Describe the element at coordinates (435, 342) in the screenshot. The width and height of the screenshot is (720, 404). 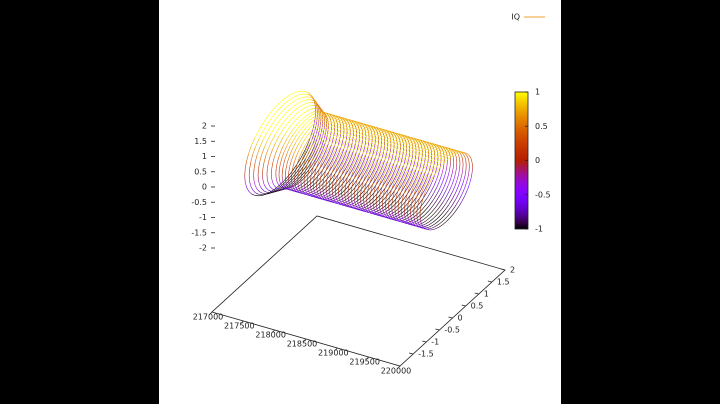
I see `y-tick-label: -1` at that location.